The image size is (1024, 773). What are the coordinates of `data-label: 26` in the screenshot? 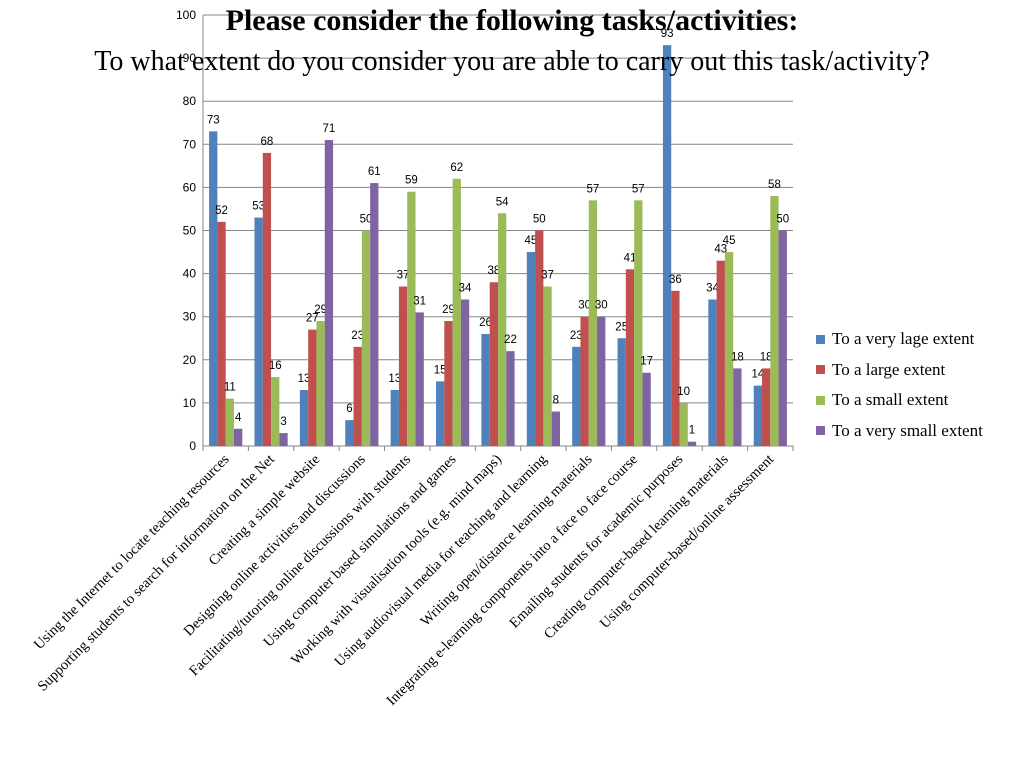 It's located at (485, 323).